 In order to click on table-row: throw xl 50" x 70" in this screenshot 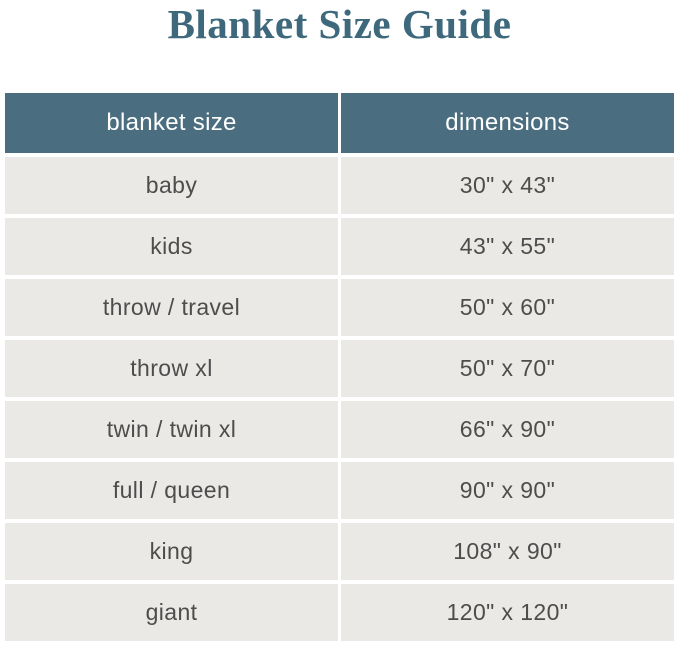, I will do `click(339, 368)`.